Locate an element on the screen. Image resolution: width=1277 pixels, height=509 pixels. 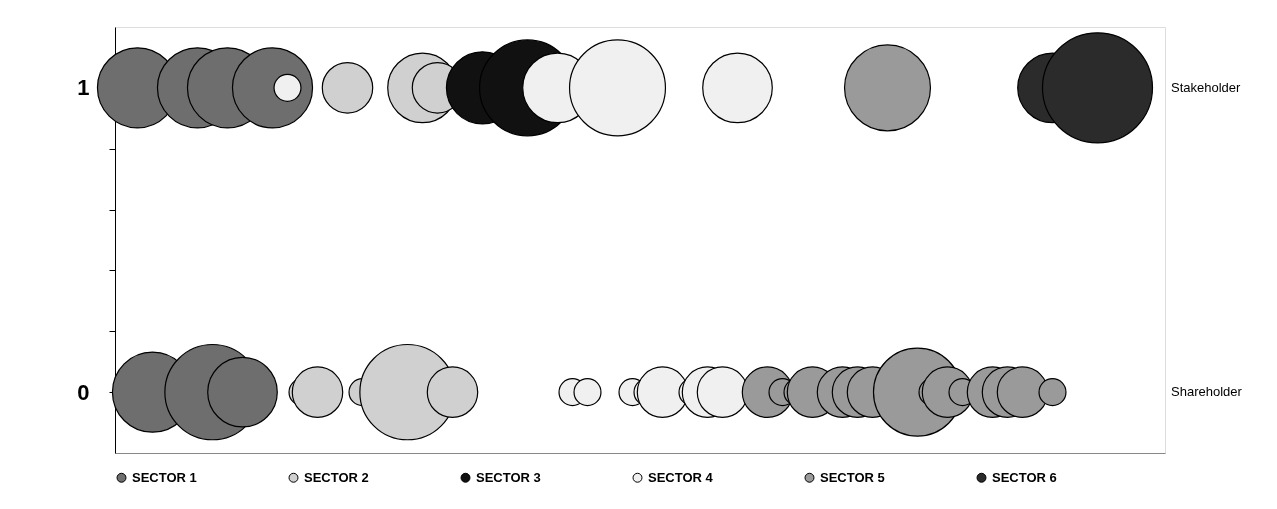
legend-label: SECTOR 5 is located at coordinates (852, 477).